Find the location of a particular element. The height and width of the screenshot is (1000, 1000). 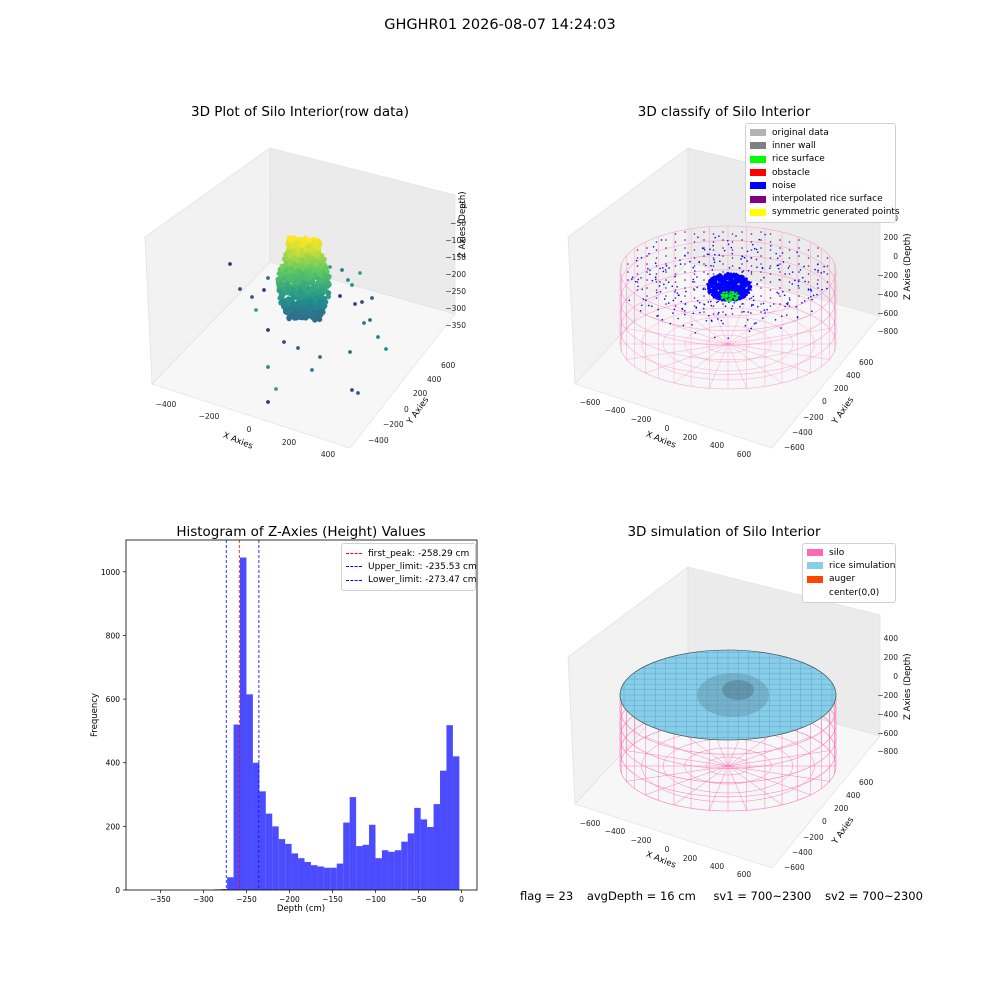

histogram-y-ticks: 0 200 400 600 800 1000 is located at coordinates (113, 731).